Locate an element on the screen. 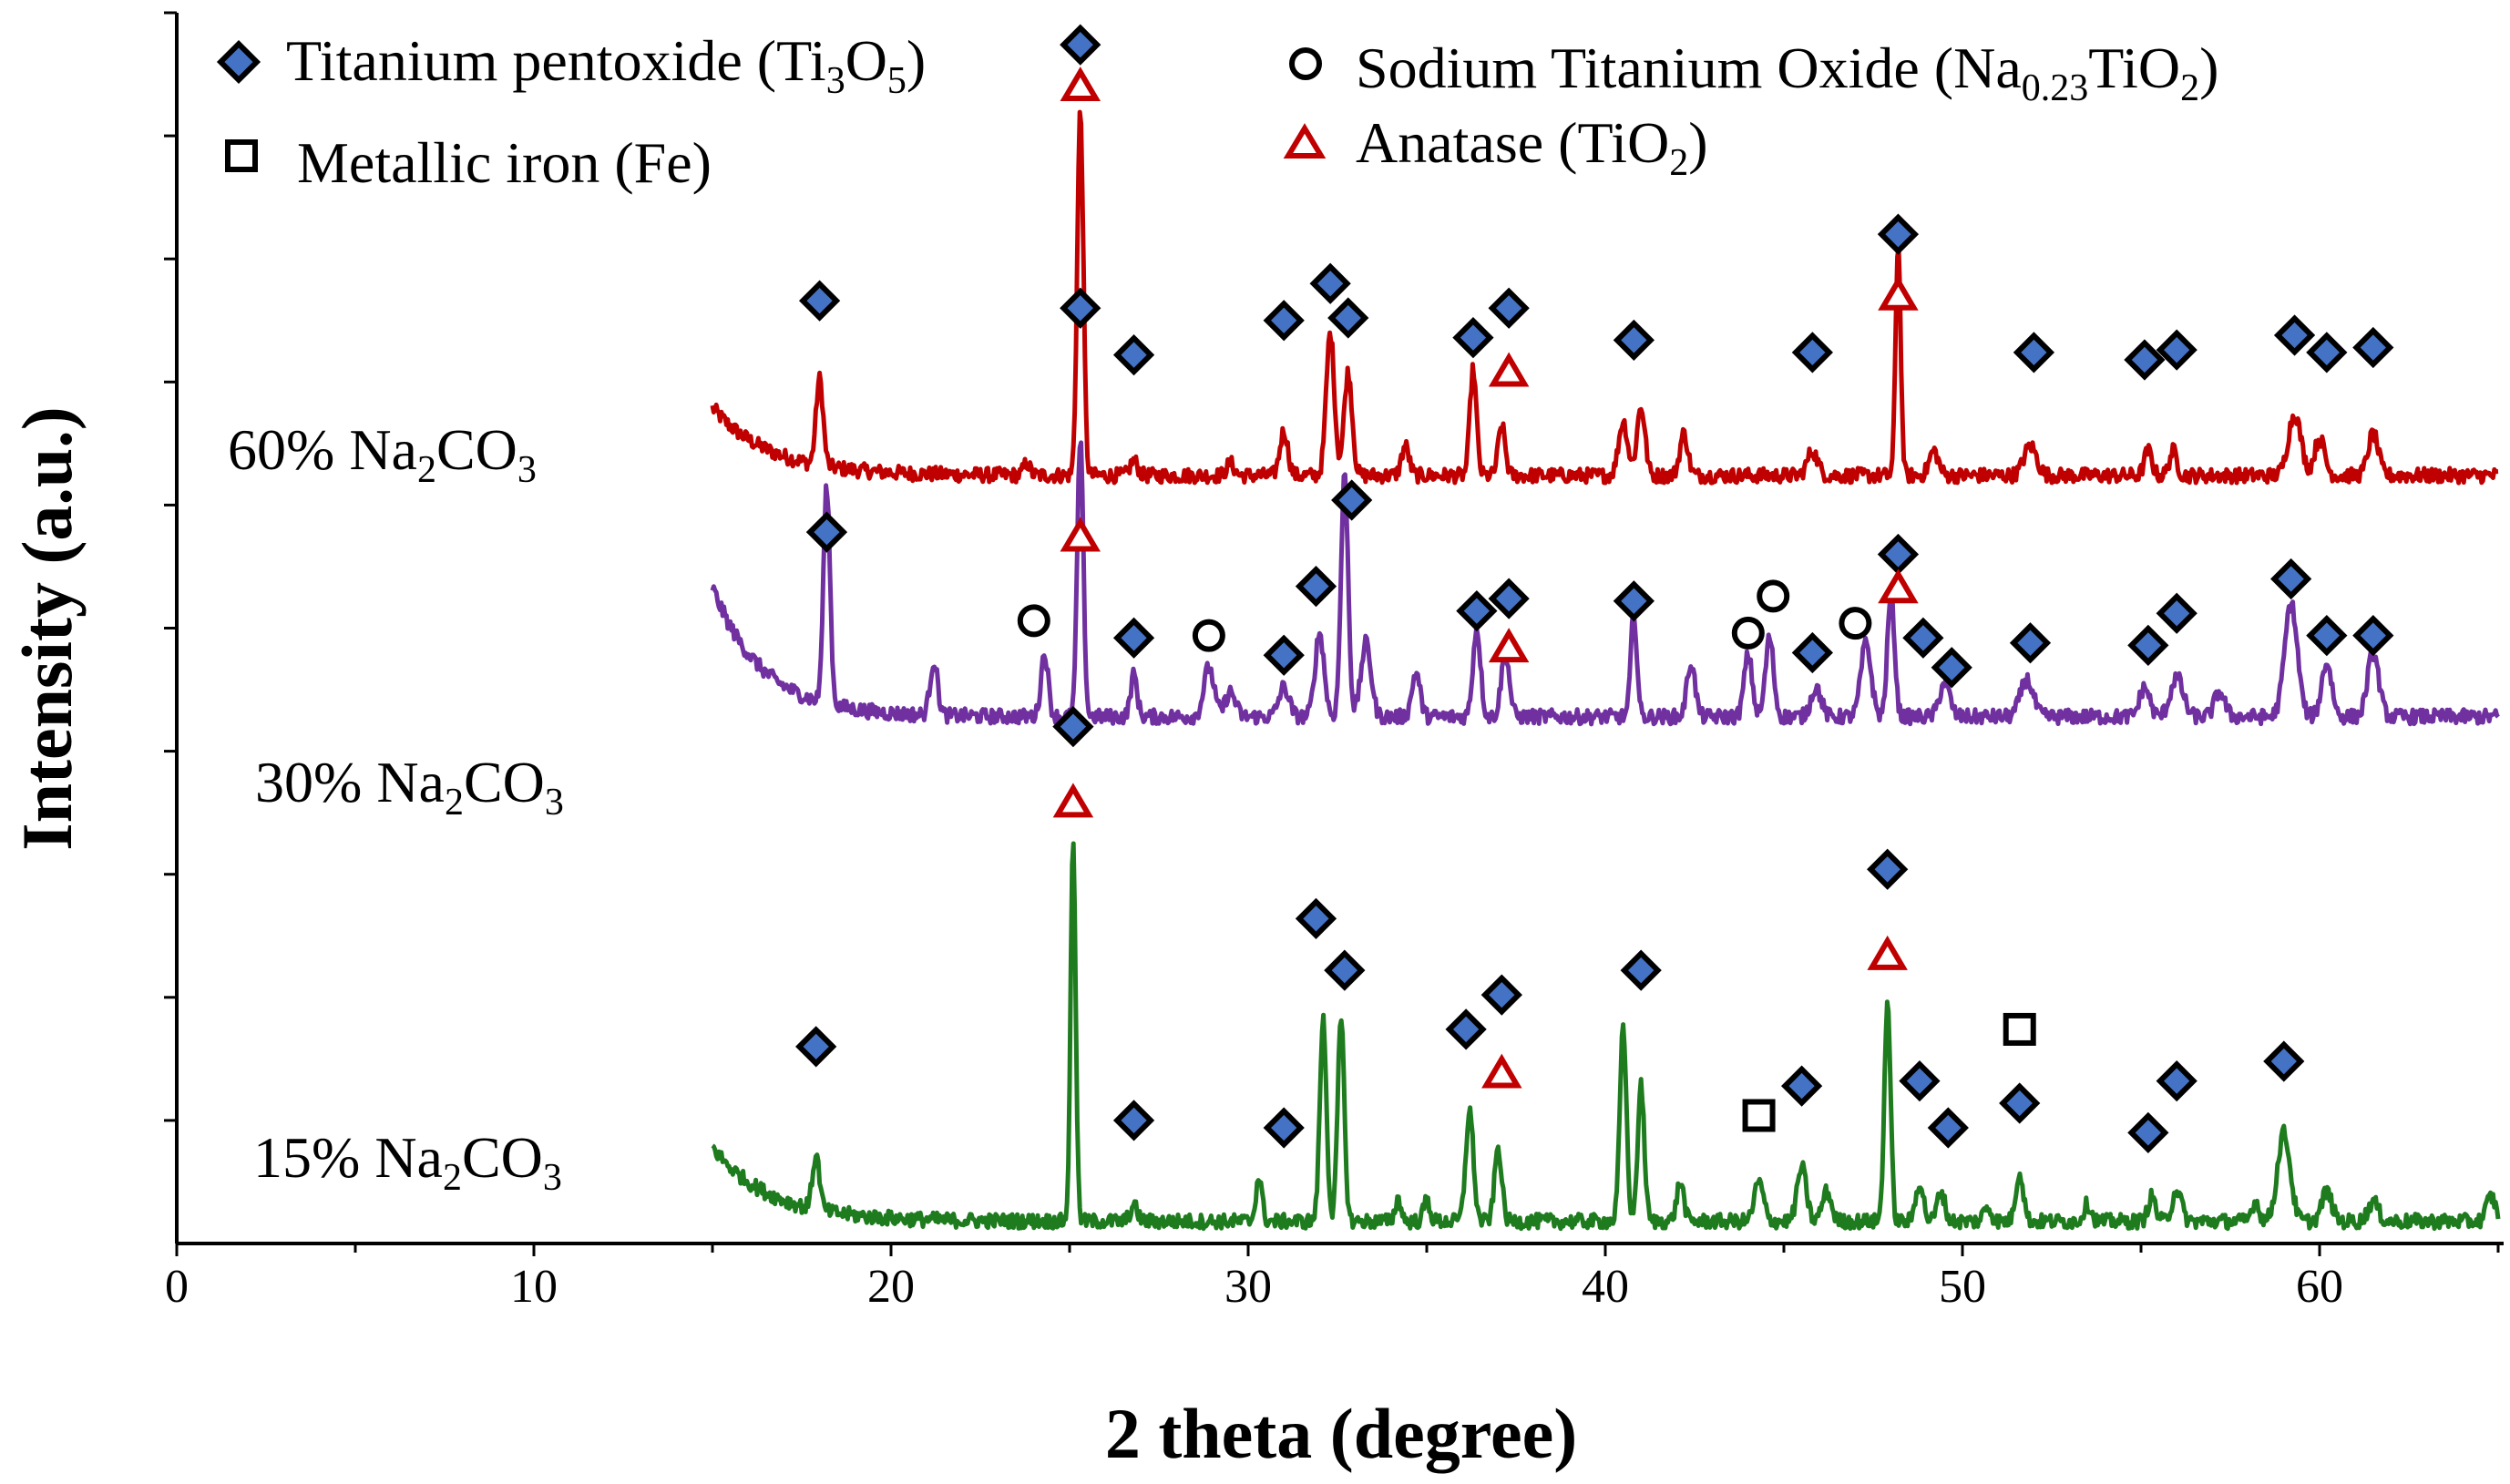 This screenshot has width=2510, height=1484. series-label-60-sub: 2 is located at coordinates (426, 470).